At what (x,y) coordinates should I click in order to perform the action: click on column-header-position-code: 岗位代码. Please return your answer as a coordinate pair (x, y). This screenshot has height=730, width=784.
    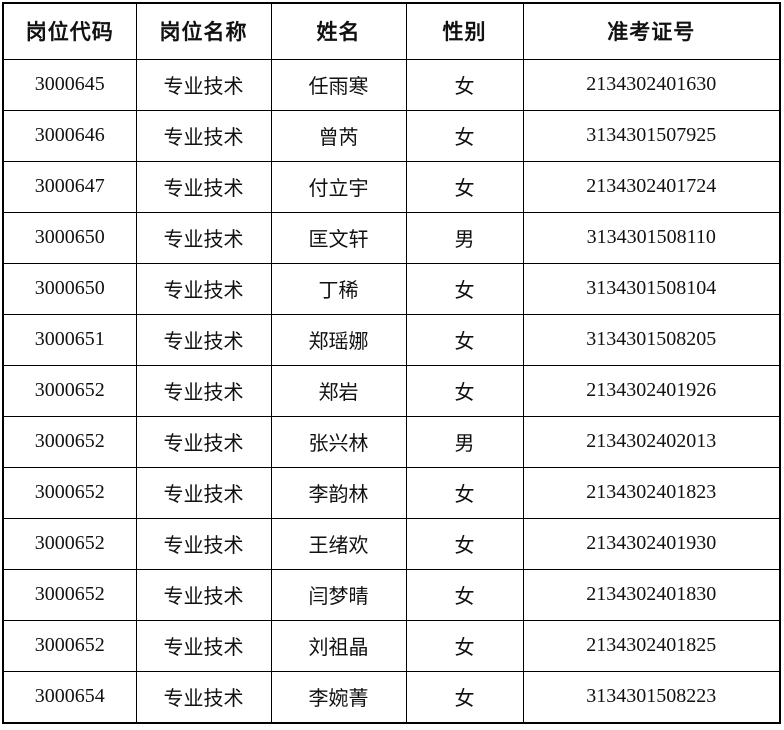
    Looking at the image, I should click on (69, 31).